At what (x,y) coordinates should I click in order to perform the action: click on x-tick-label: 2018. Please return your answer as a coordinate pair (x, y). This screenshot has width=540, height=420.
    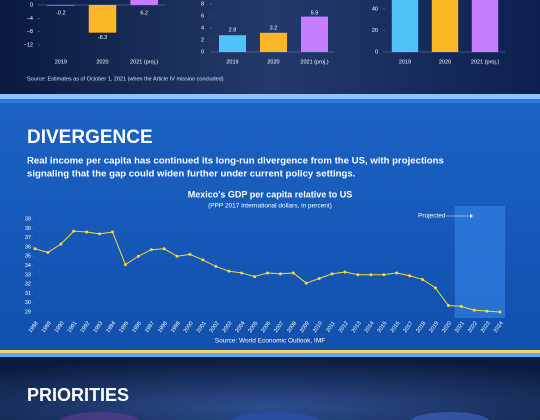
    Looking at the image, I should click on (421, 327).